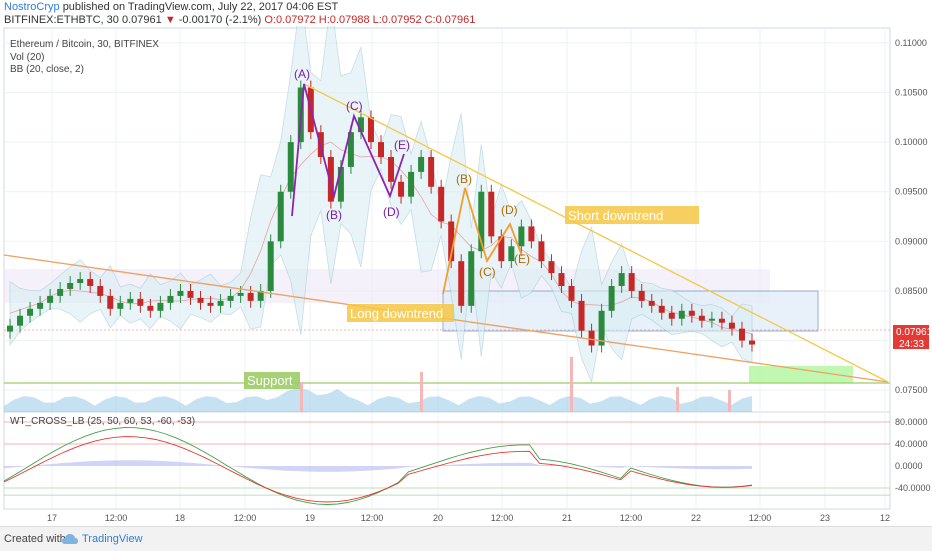  What do you see at coordinates (911, 43) in the screenshot?
I see `price-tick-label: 0.11000` at bounding box center [911, 43].